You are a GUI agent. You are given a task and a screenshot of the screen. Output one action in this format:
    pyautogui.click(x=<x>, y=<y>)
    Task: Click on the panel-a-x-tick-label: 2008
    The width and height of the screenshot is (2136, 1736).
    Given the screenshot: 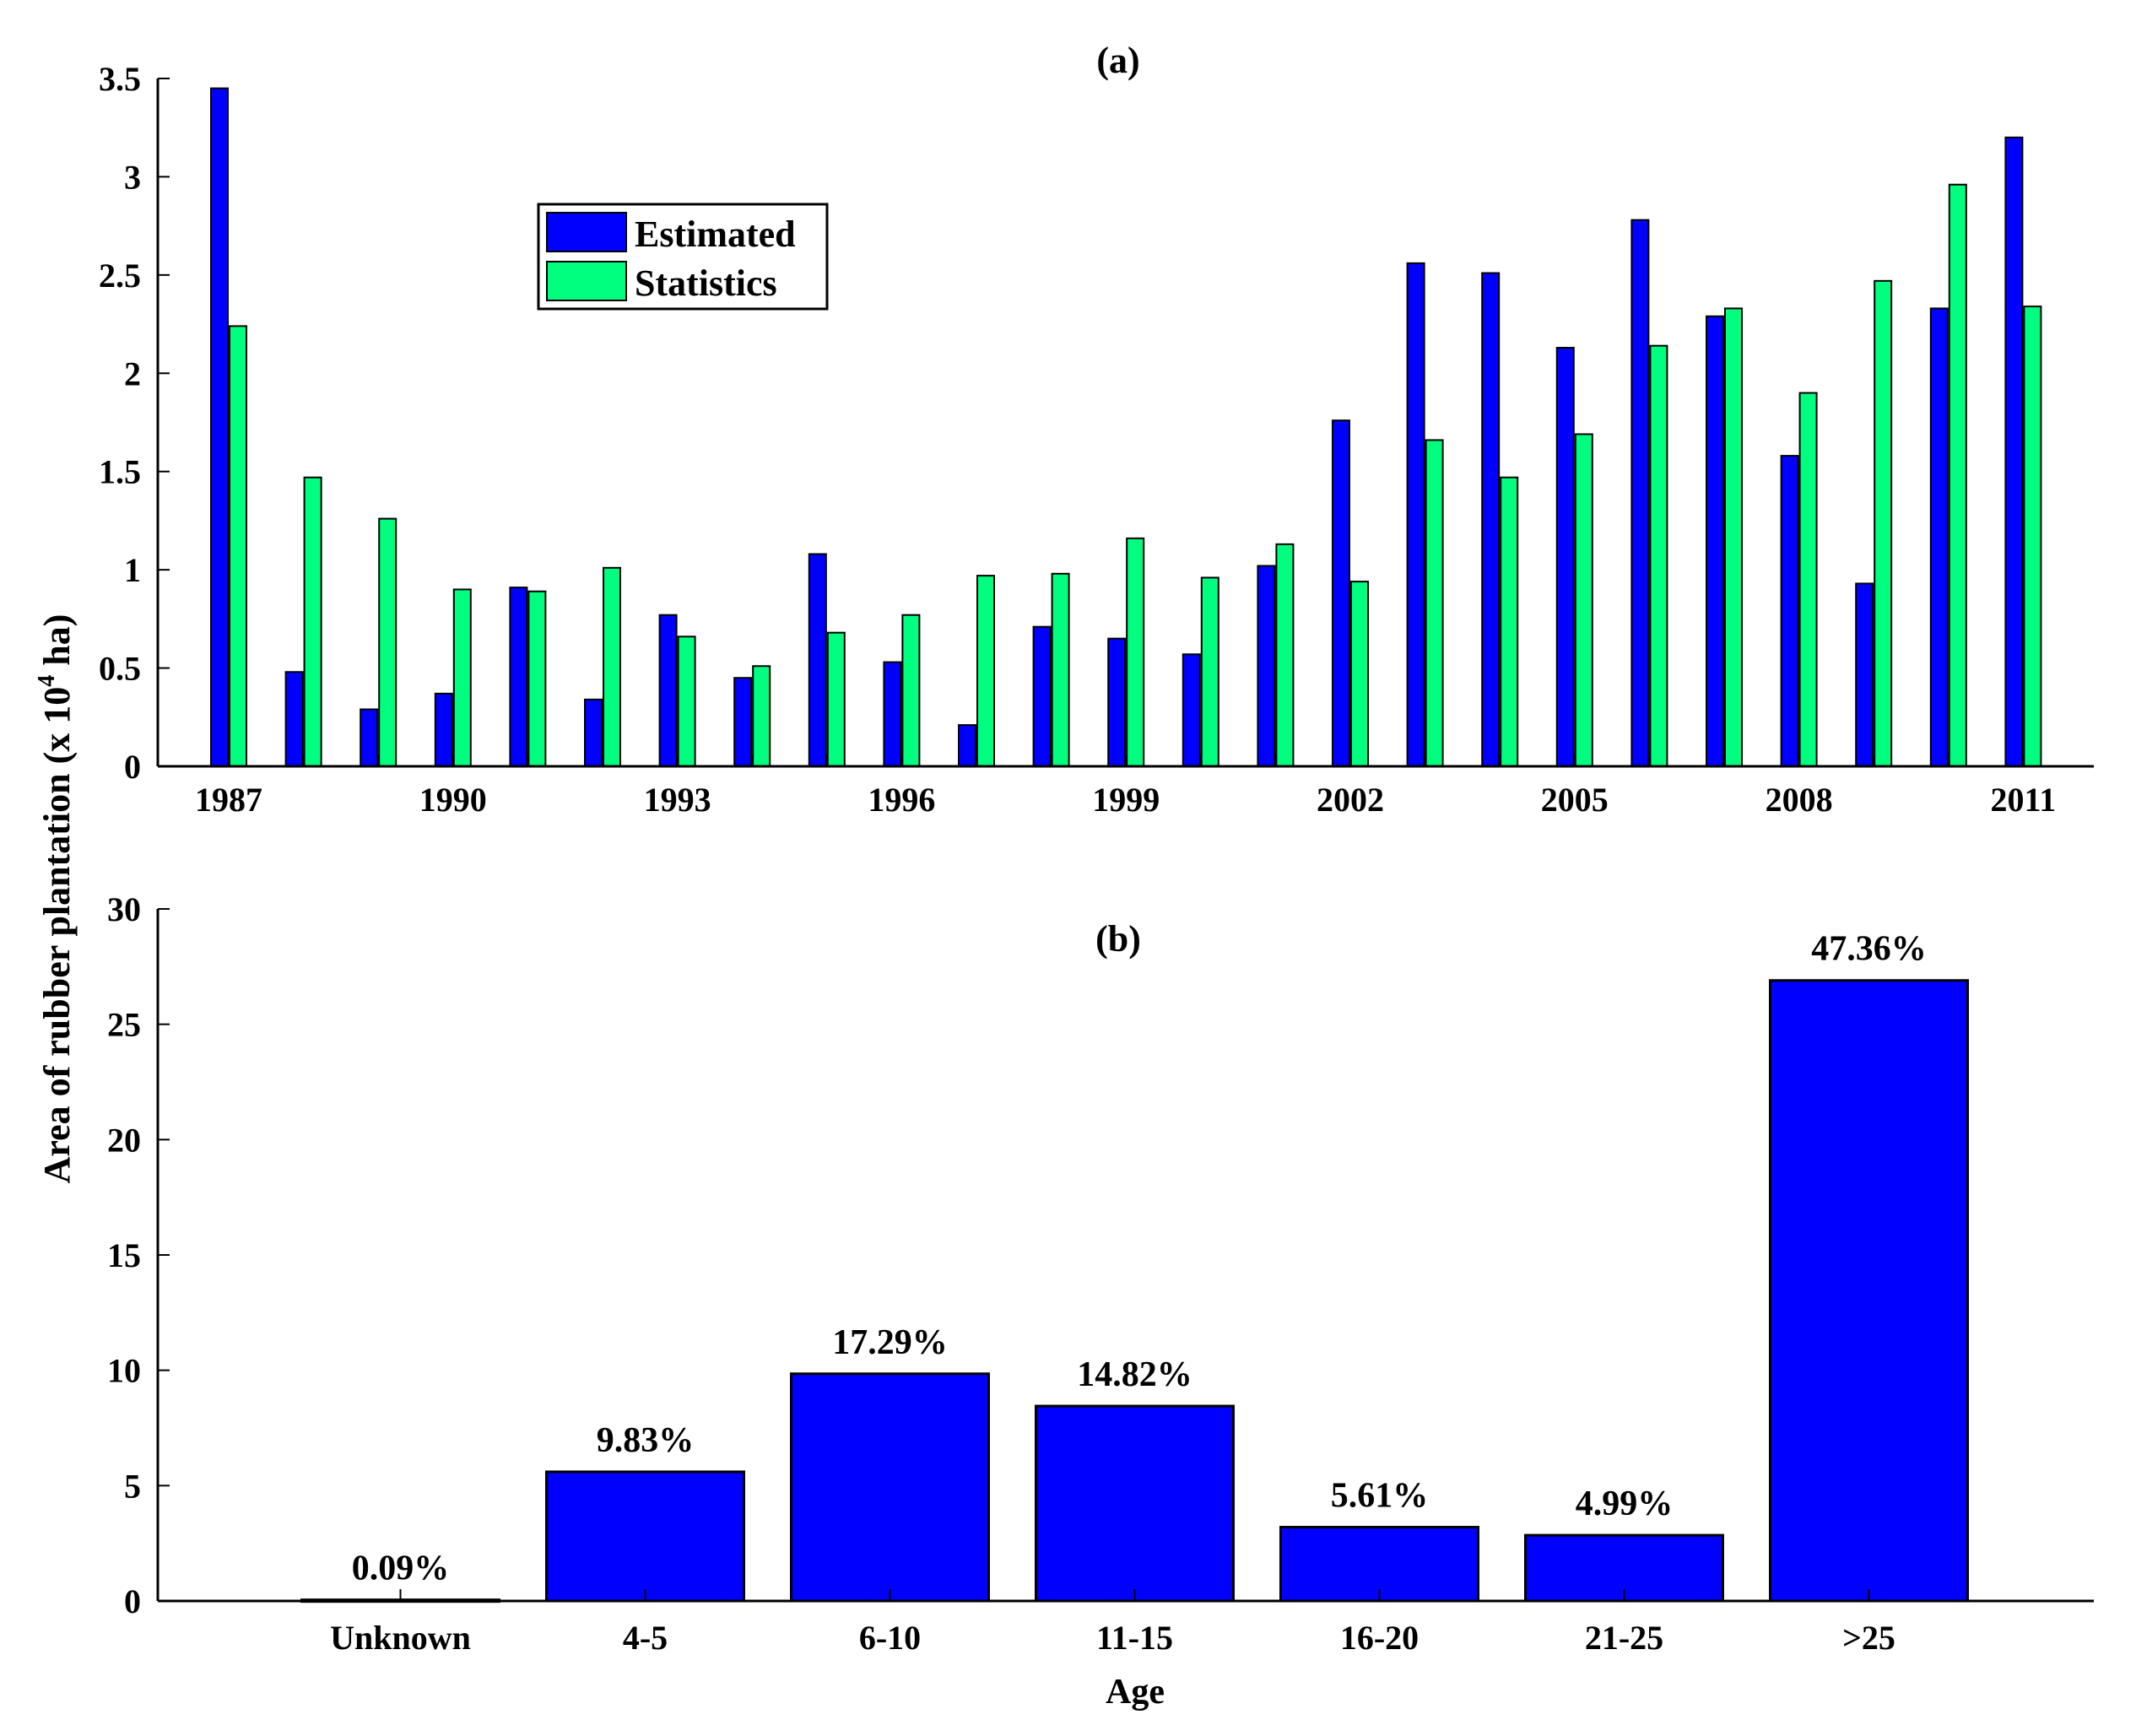 What is the action you would take?
    pyautogui.click(x=1799, y=800)
    